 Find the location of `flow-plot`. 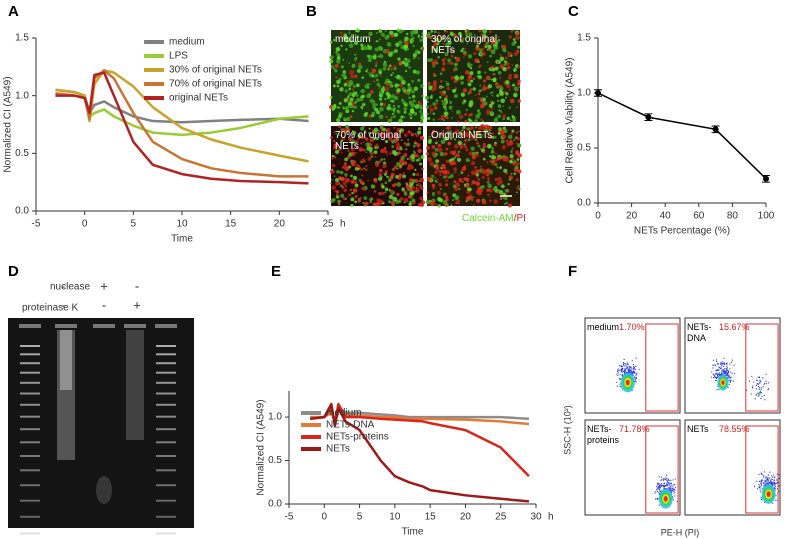

flow-plot is located at coordinates (632, 365).